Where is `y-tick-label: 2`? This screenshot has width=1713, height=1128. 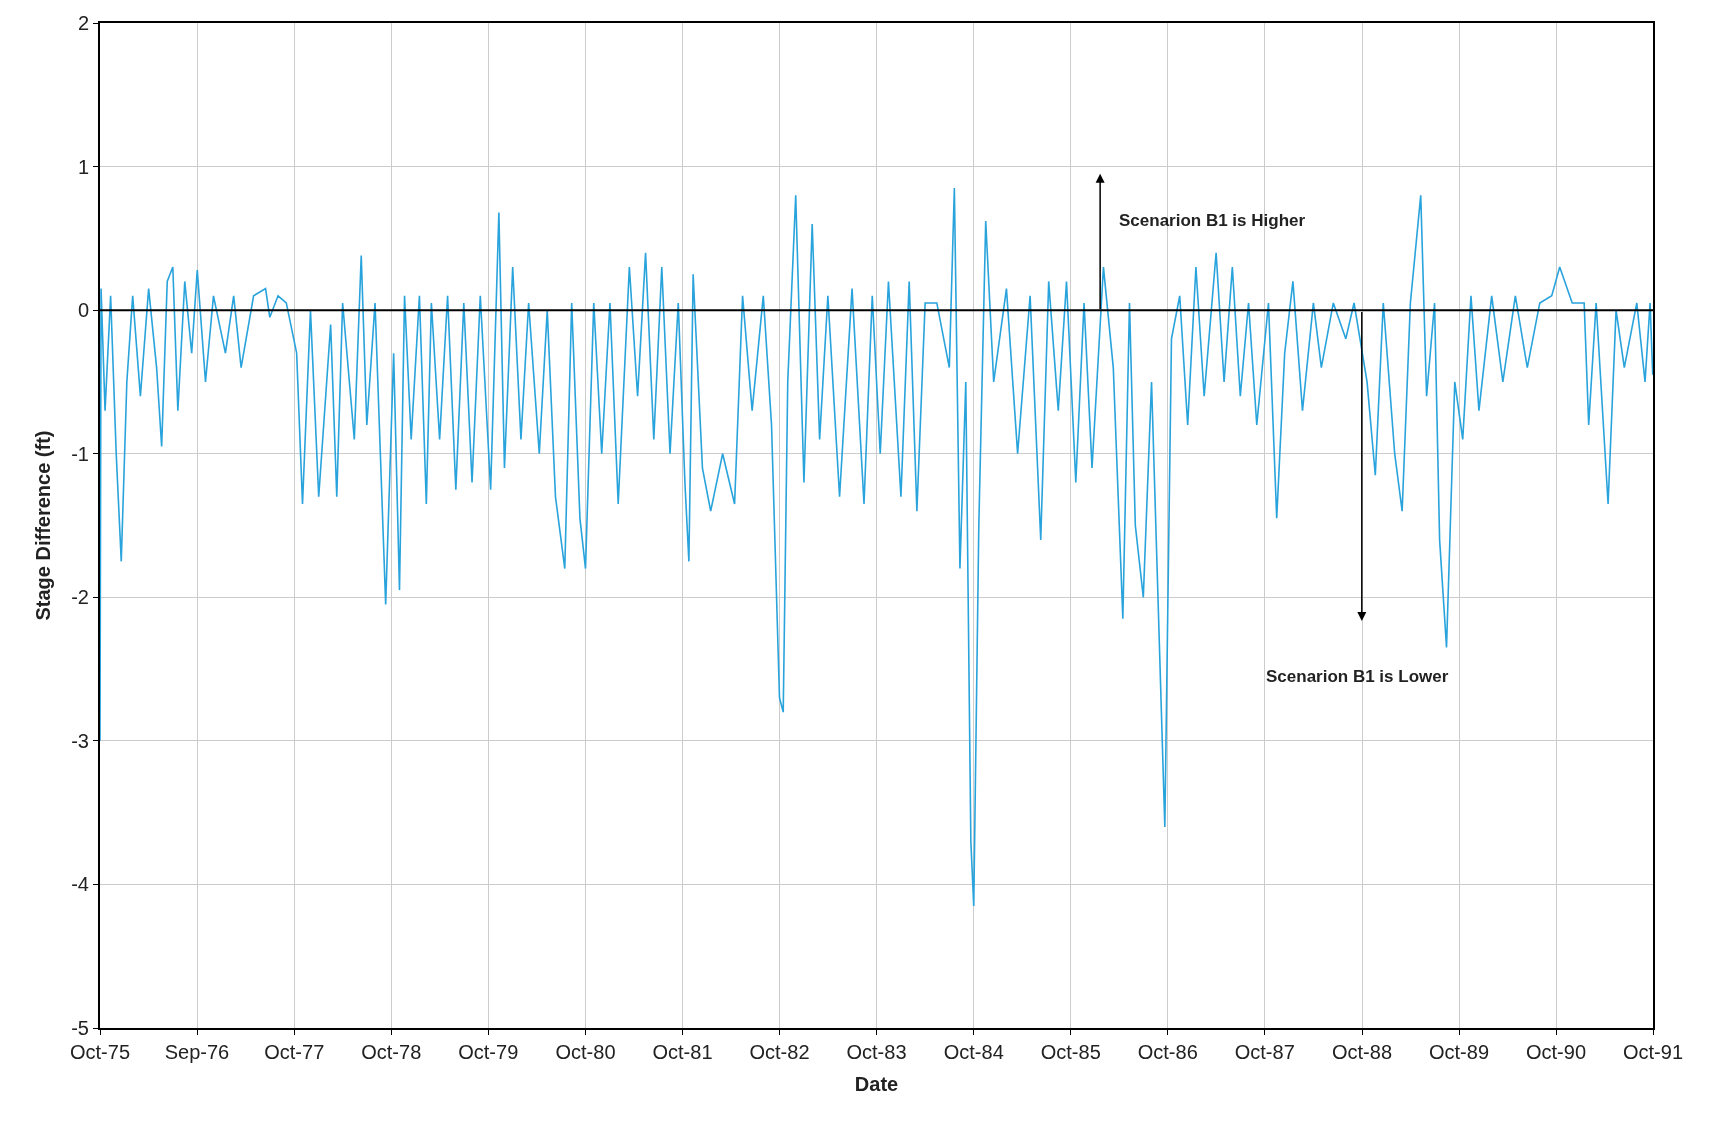 y-tick-label: 2 is located at coordinates (83, 23).